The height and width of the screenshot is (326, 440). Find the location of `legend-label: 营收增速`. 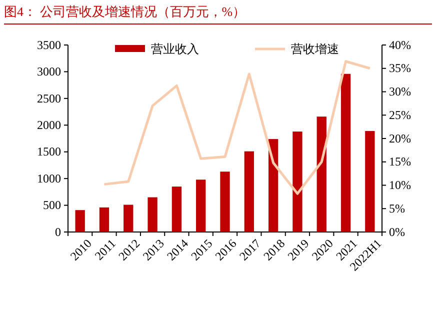

legend-label: 营收增速 is located at coordinates (315, 49).